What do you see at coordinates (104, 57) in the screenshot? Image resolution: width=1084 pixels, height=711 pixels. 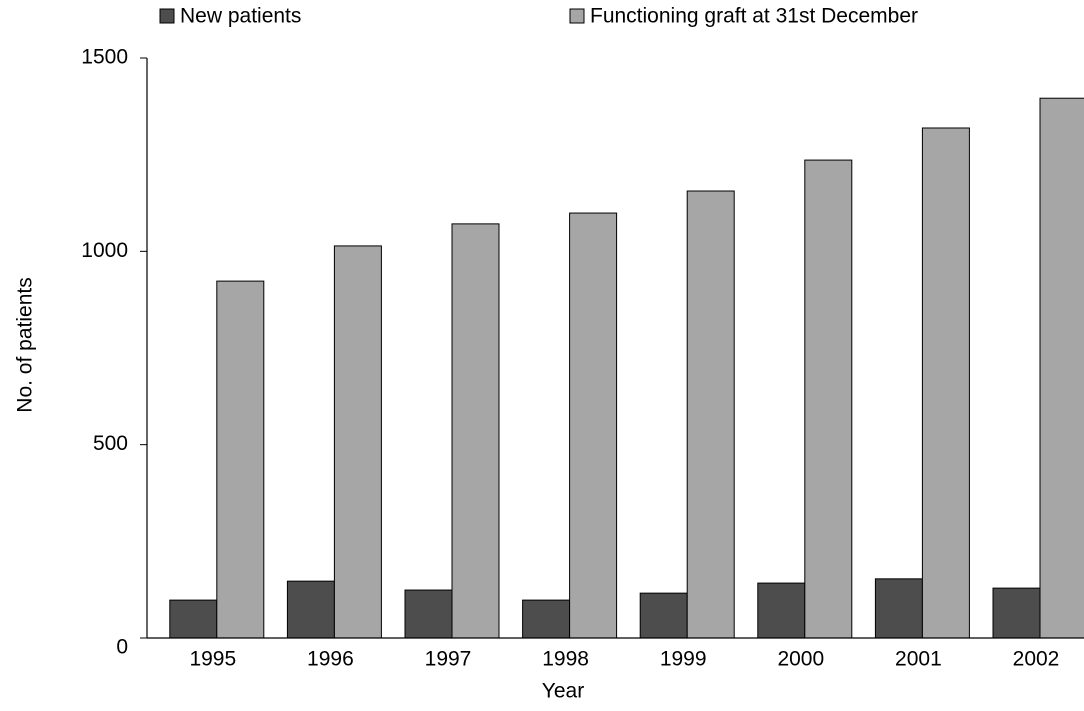 I see `y-tick-label: 1500` at bounding box center [104, 57].